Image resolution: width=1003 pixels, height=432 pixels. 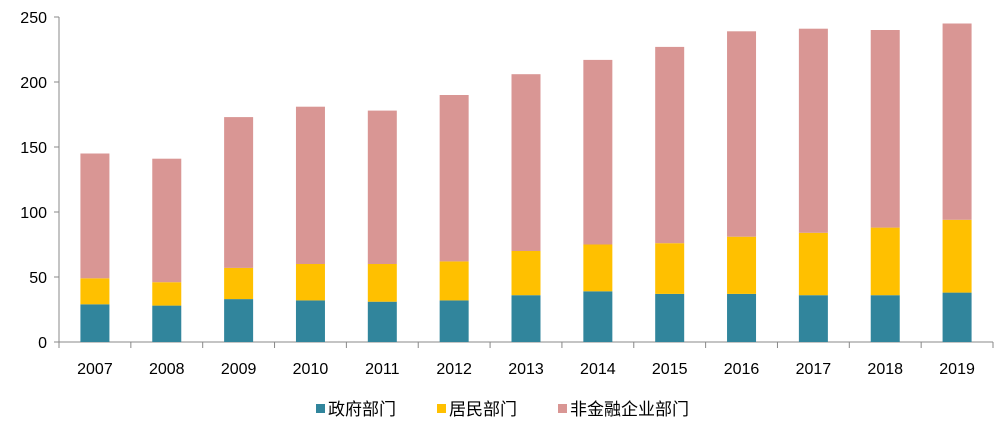 I want to click on y-tick-label: 0, so click(x=42, y=343).